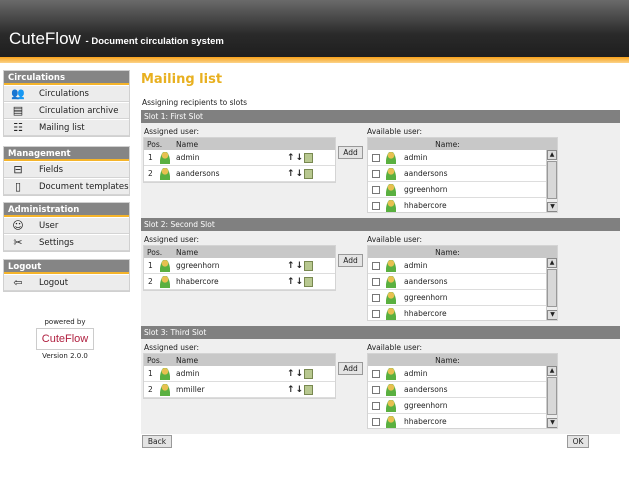 This screenshot has width=629, height=480. Describe the element at coordinates (66, 127) in the screenshot. I see `sidebar-item: ☷ Mailing list` at that location.